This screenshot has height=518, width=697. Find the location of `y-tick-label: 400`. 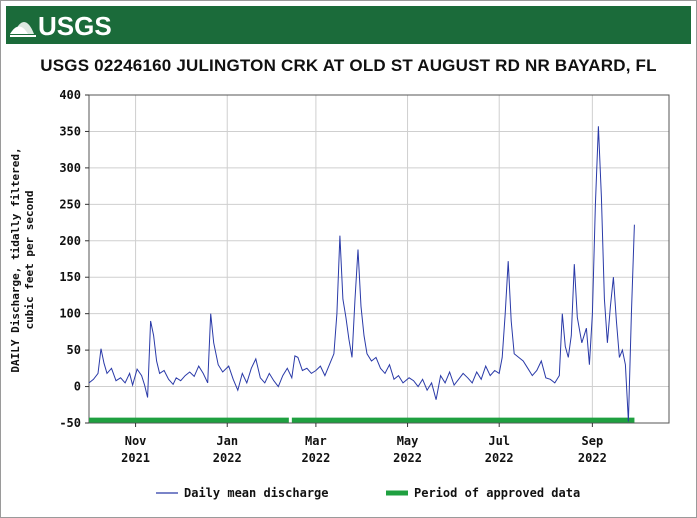

y-tick-label: 400 is located at coordinates (70, 95).